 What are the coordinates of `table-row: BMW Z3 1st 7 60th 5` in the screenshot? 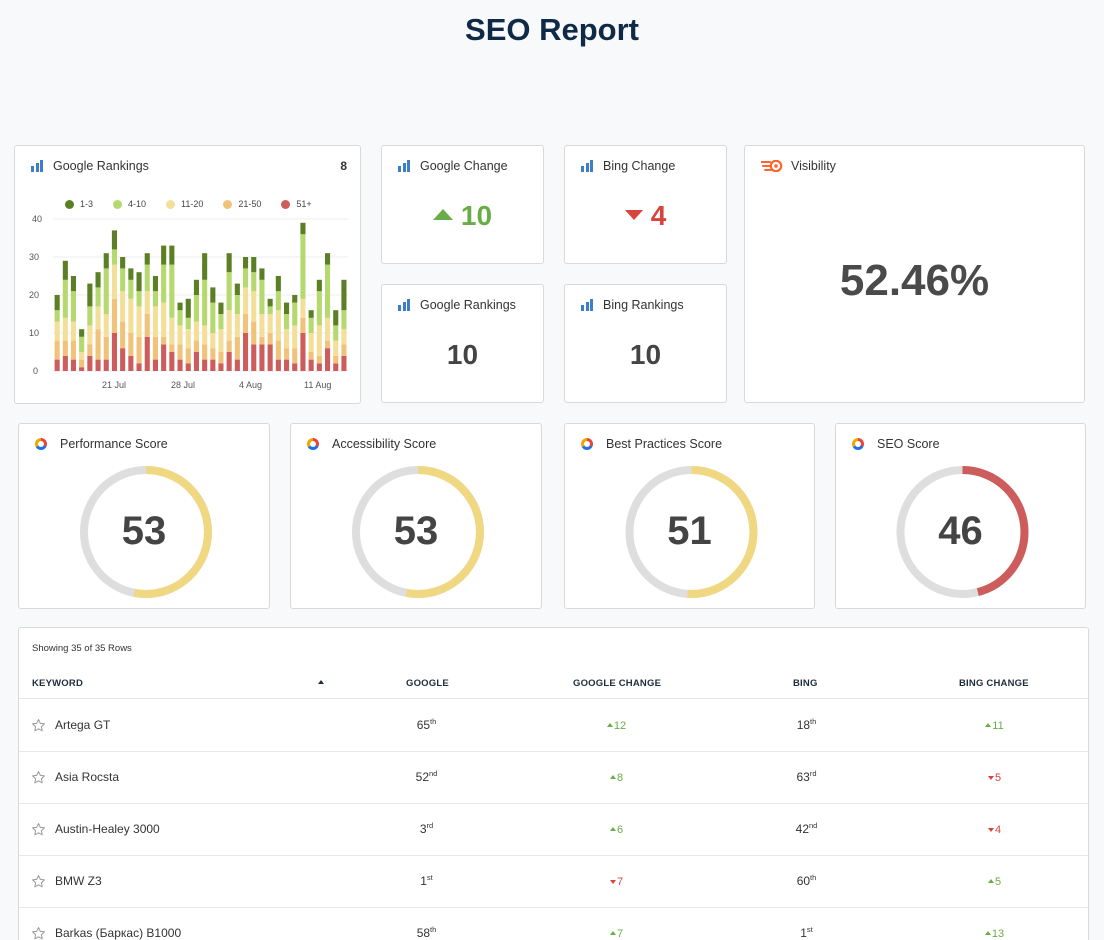 It's located at (553, 881).